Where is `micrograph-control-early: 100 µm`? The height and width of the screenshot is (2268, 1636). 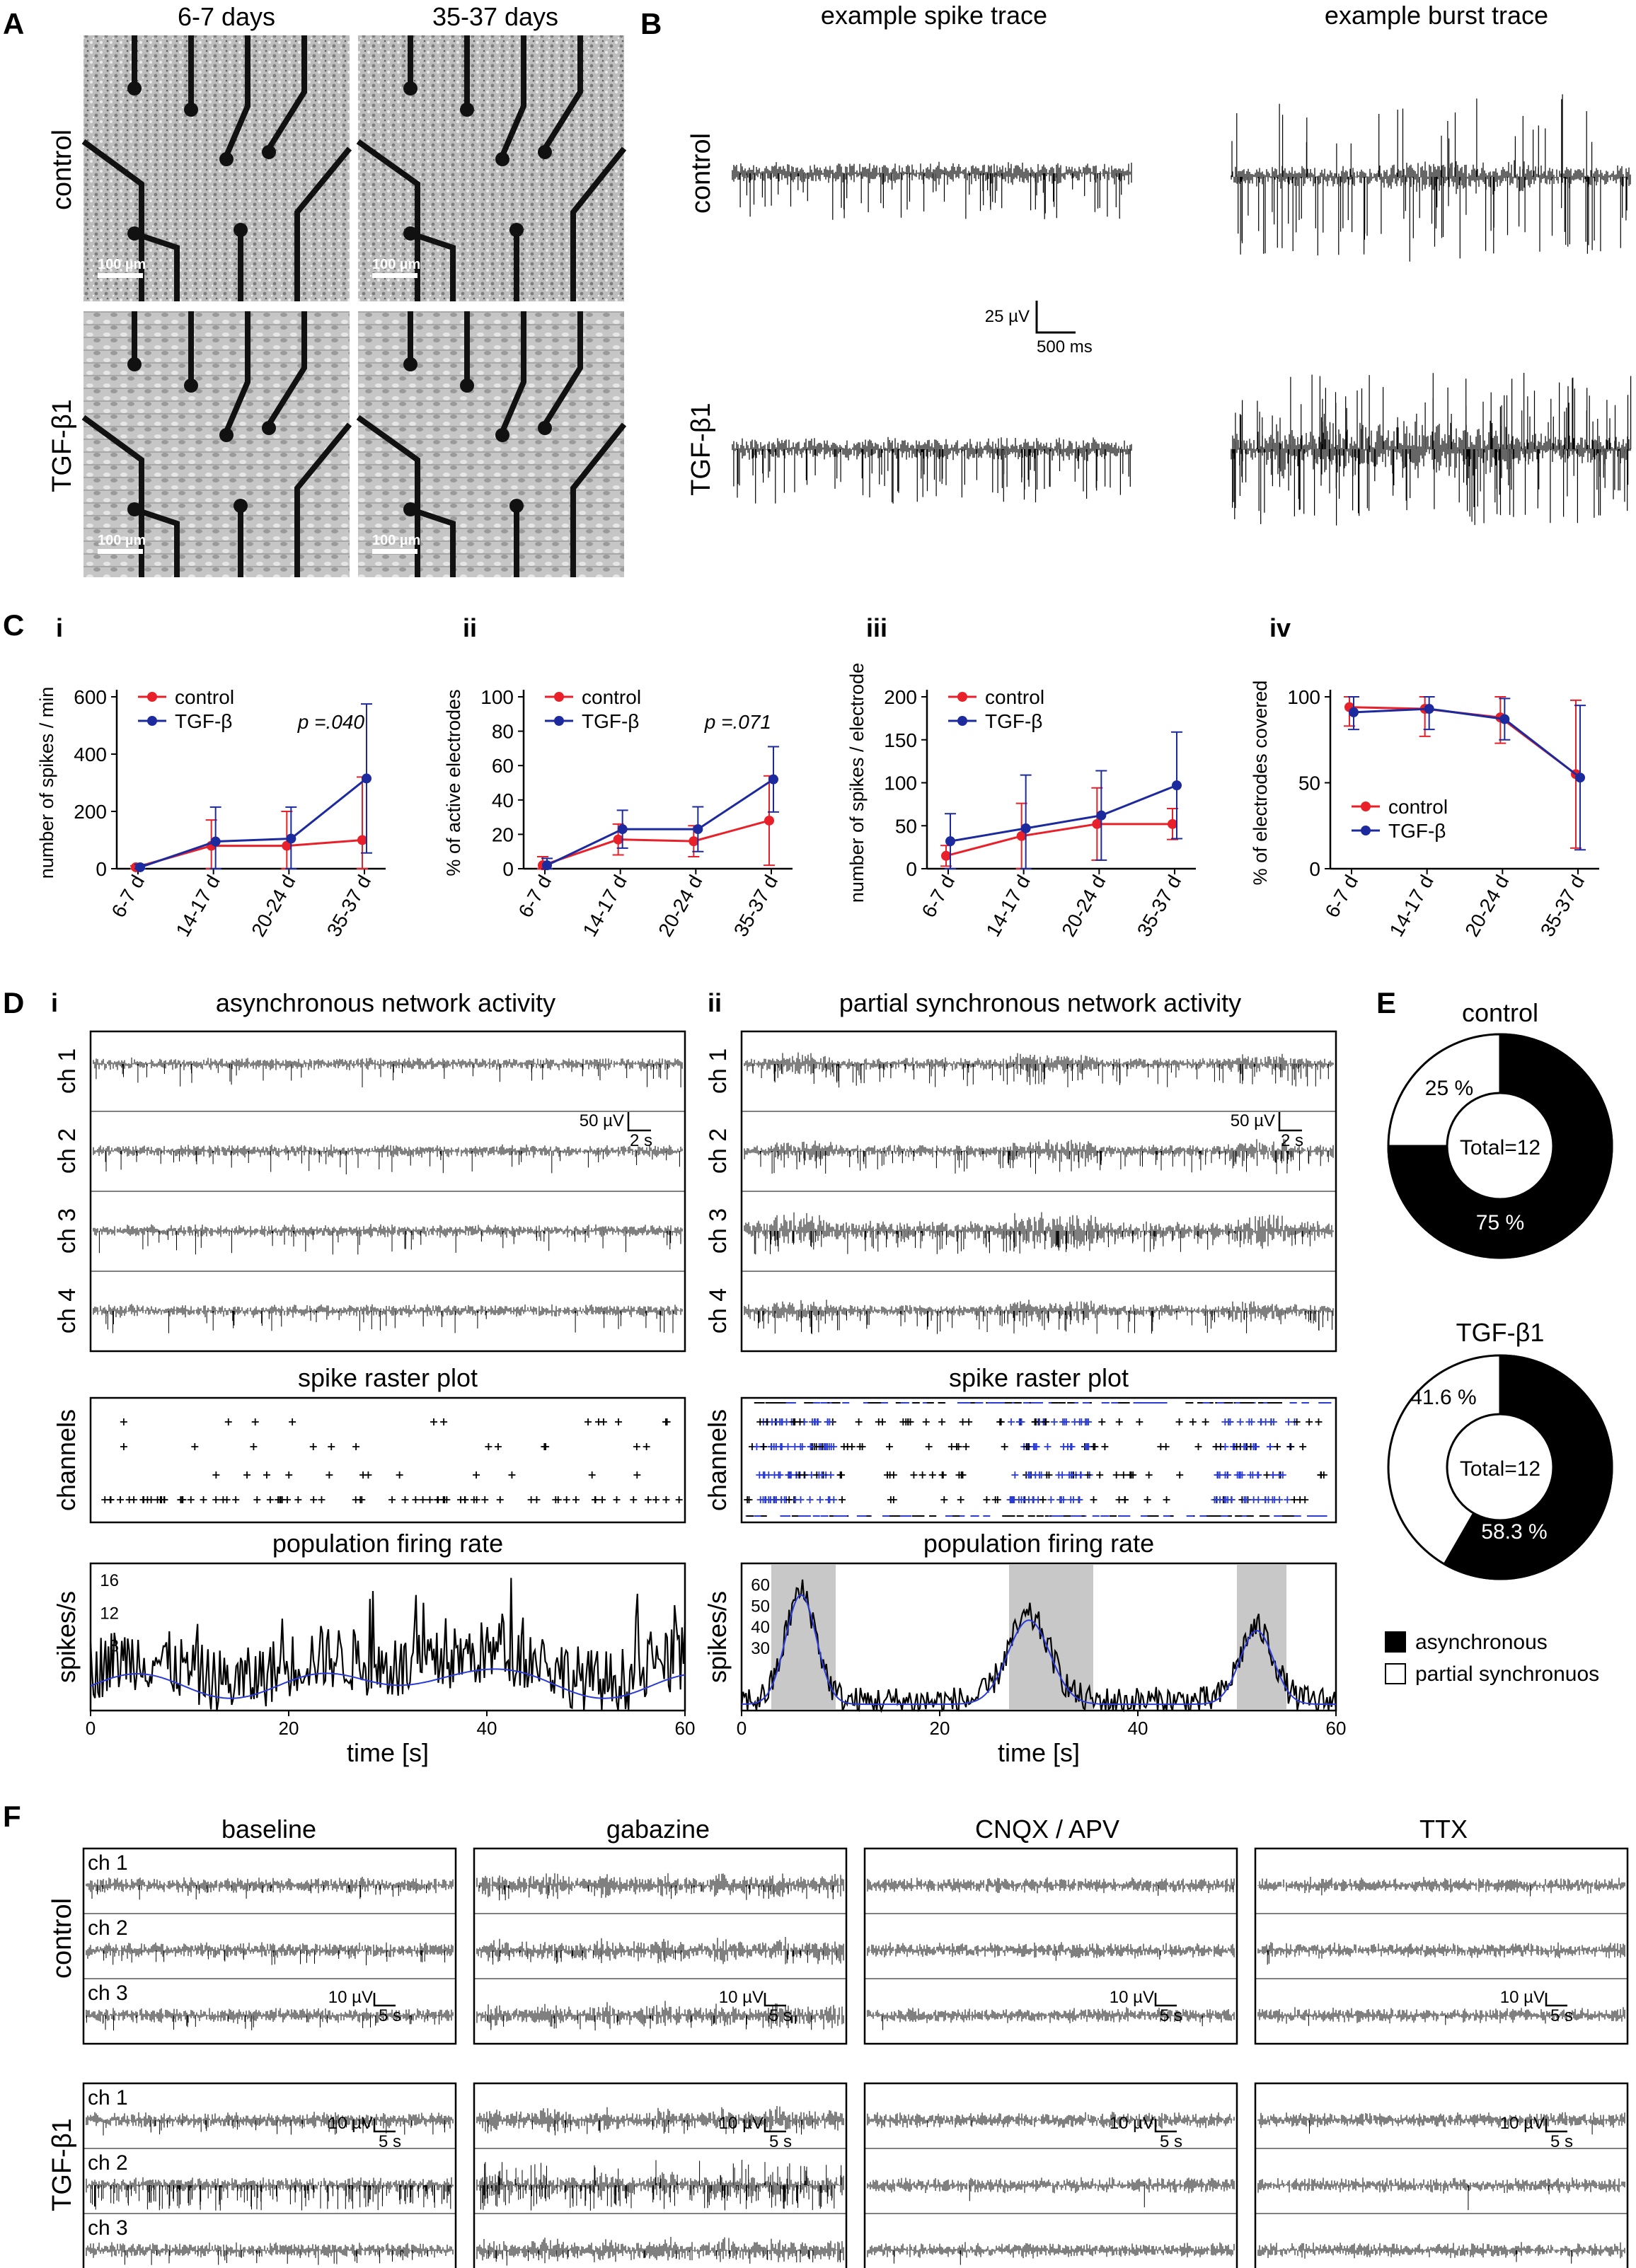 micrograph-control-early: 100 µm is located at coordinates (216, 168).